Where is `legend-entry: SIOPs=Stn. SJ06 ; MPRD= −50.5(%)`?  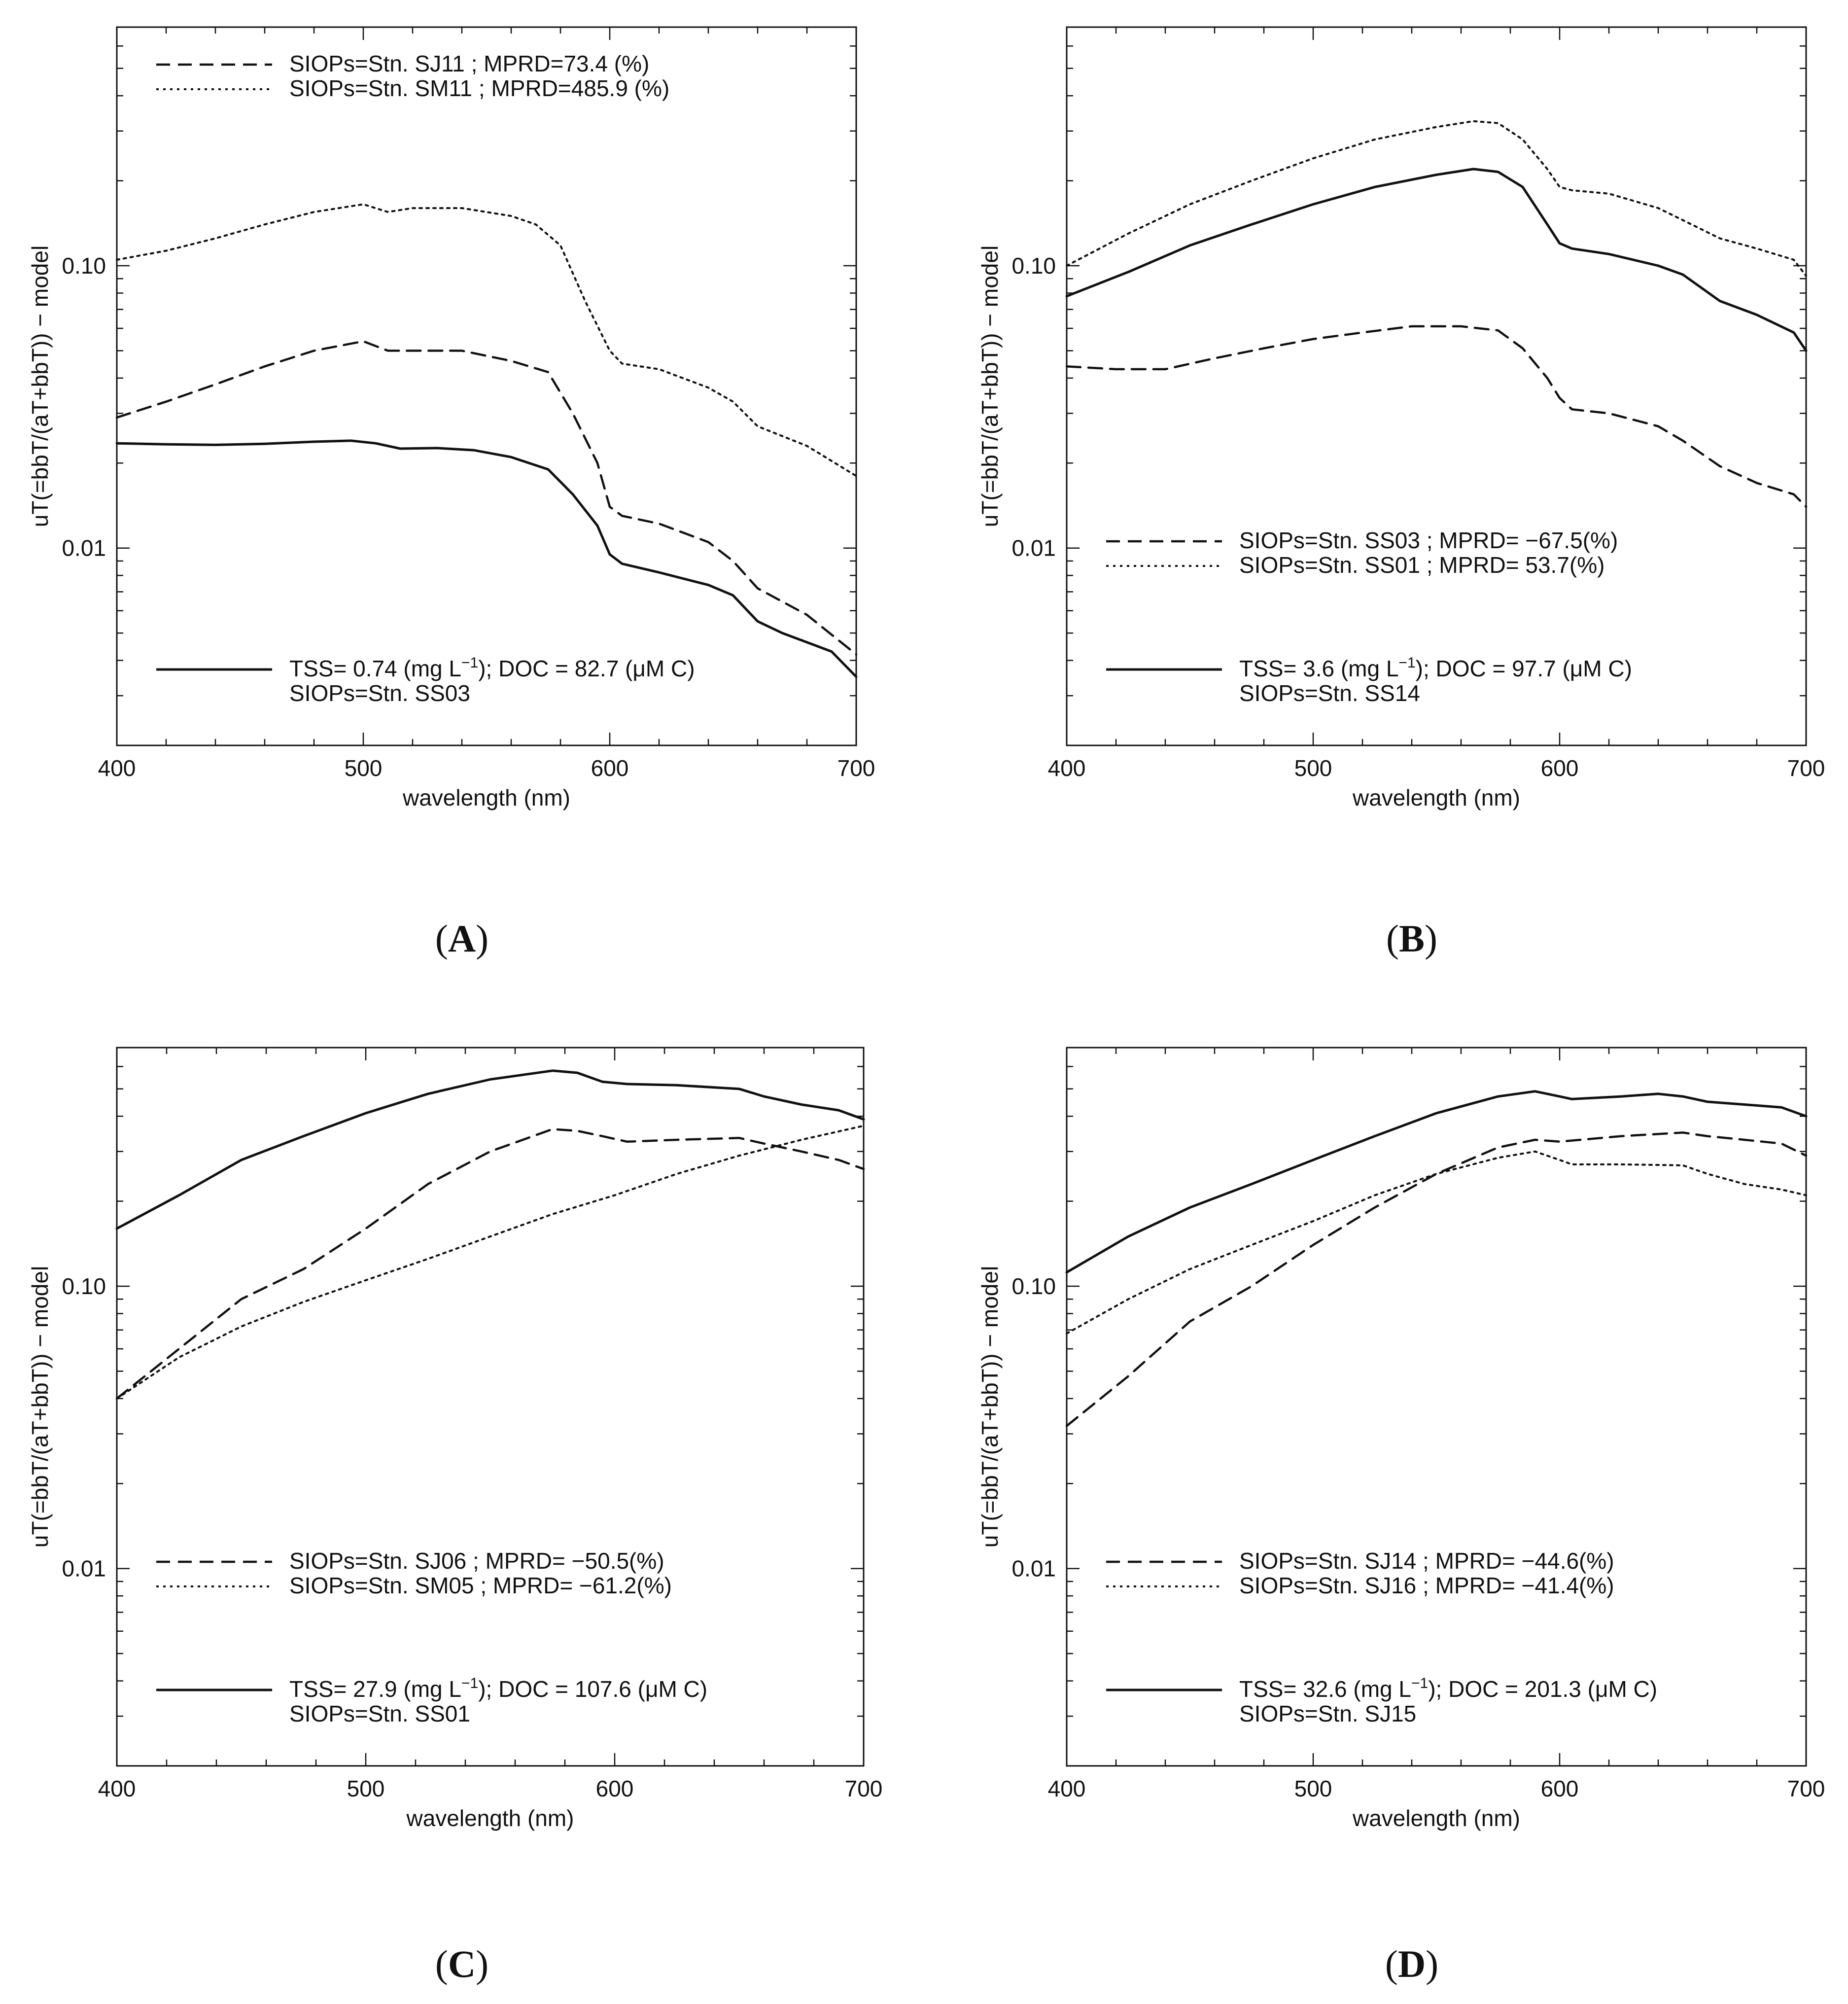
legend-entry: SIOPs=Stn. SJ06 ; MPRD= −50.5(%) is located at coordinates (476, 1561).